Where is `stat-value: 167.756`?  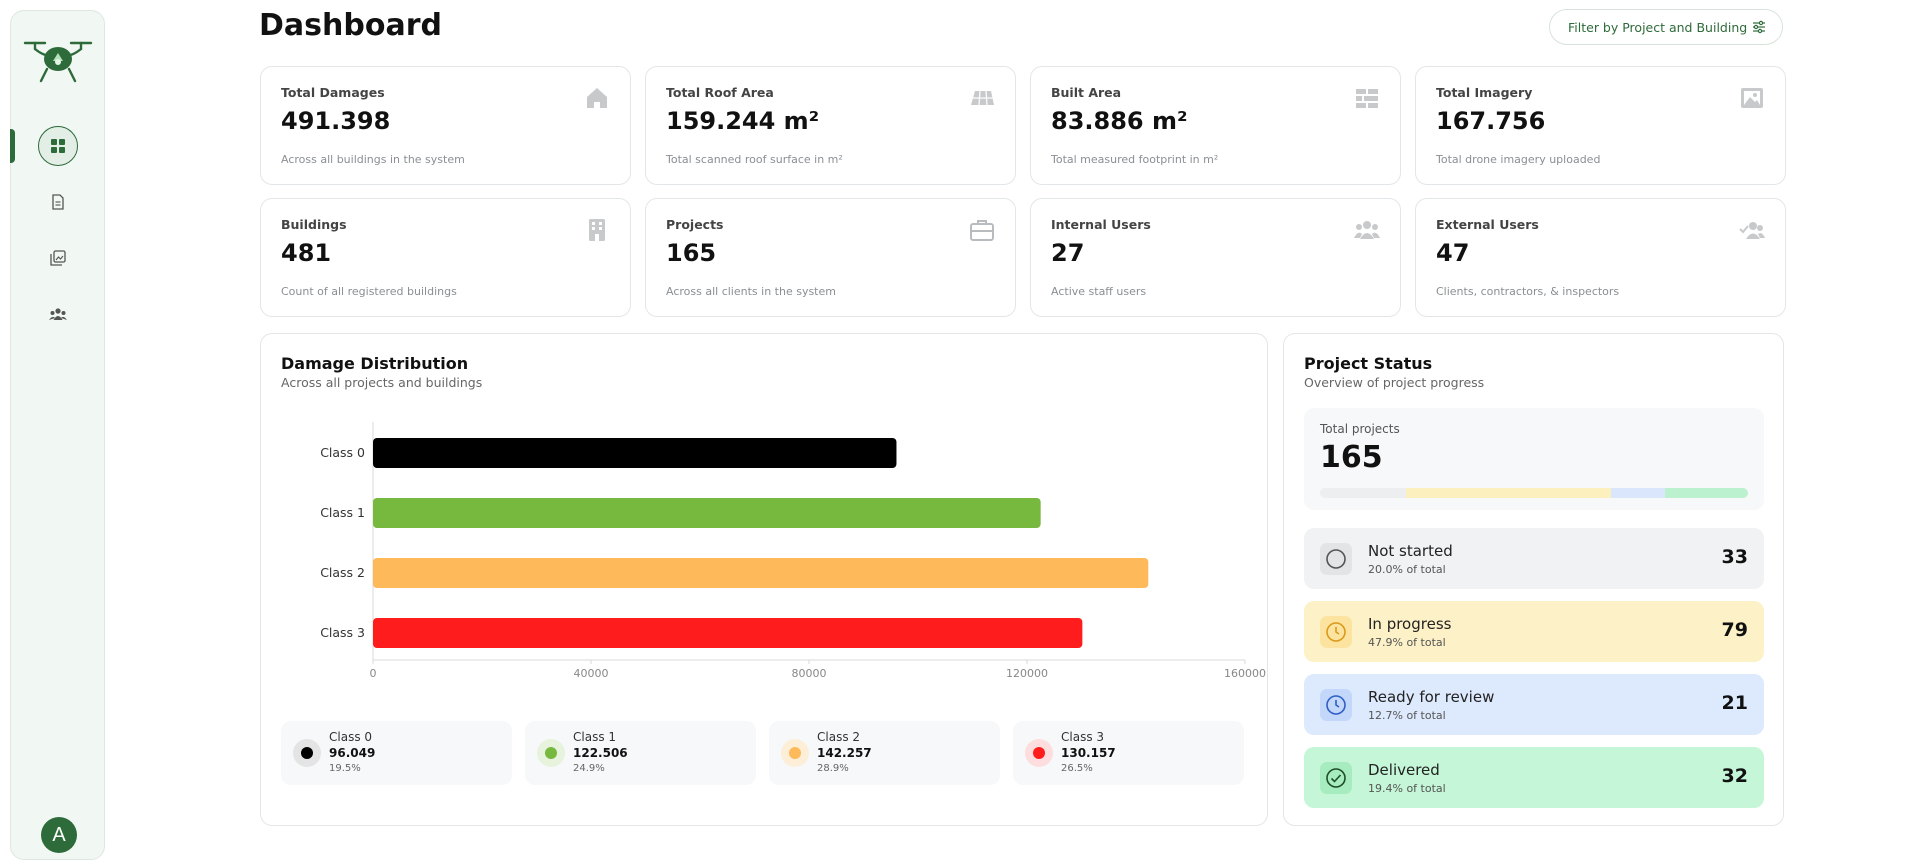 stat-value: 167.756 is located at coordinates (1491, 121).